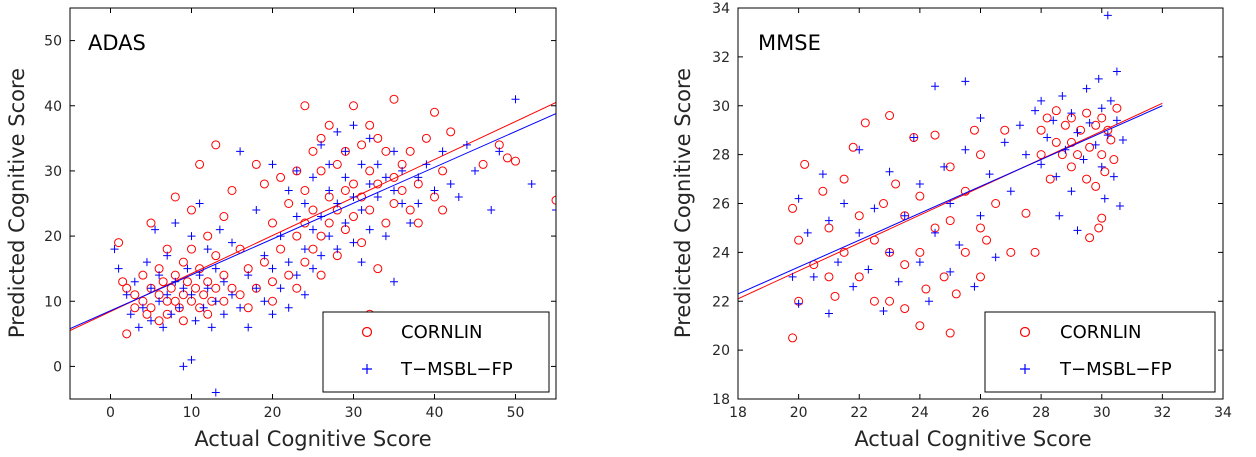  What do you see at coordinates (53, 237) in the screenshot?
I see `adas-y-tick-label: 20` at bounding box center [53, 237].